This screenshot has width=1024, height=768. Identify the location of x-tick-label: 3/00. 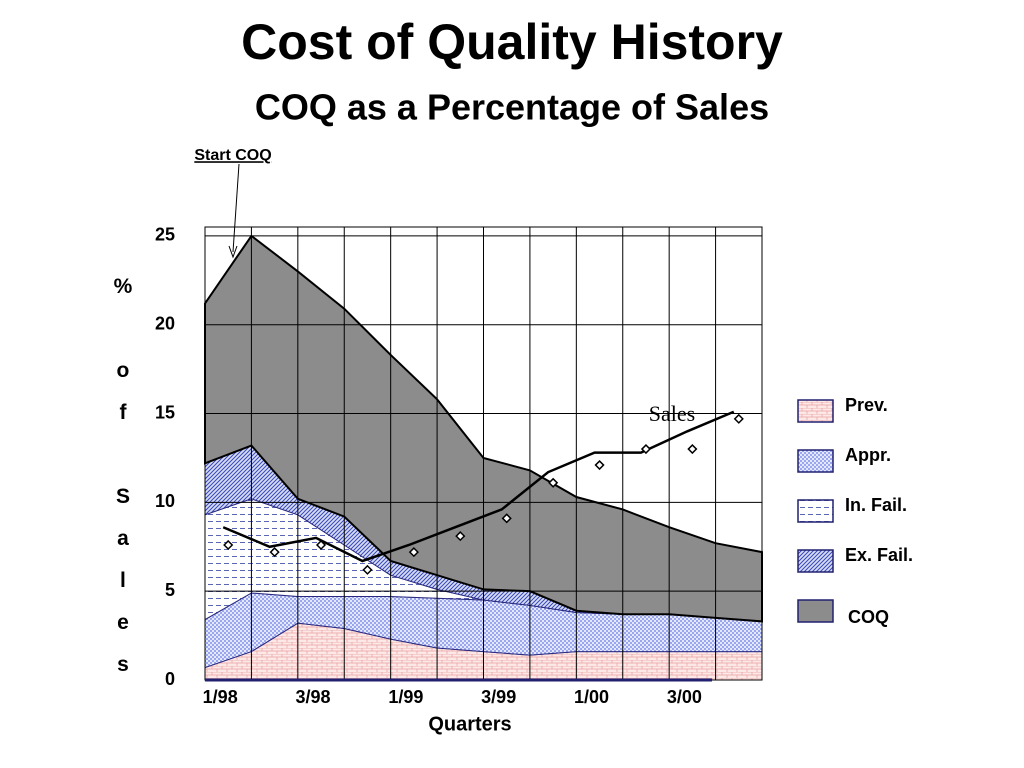
(684, 697).